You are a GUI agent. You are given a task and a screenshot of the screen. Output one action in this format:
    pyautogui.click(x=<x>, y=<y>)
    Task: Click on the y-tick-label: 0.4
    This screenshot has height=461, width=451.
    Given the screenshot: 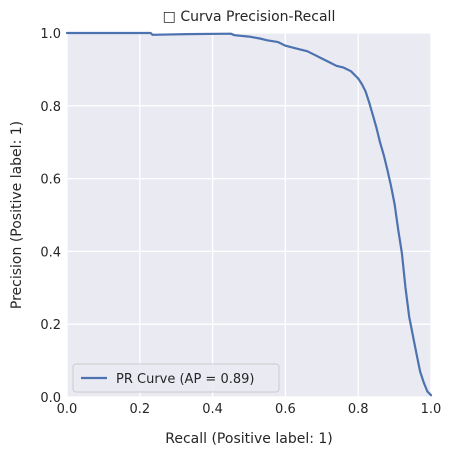 What is the action you would take?
    pyautogui.click(x=50, y=252)
    